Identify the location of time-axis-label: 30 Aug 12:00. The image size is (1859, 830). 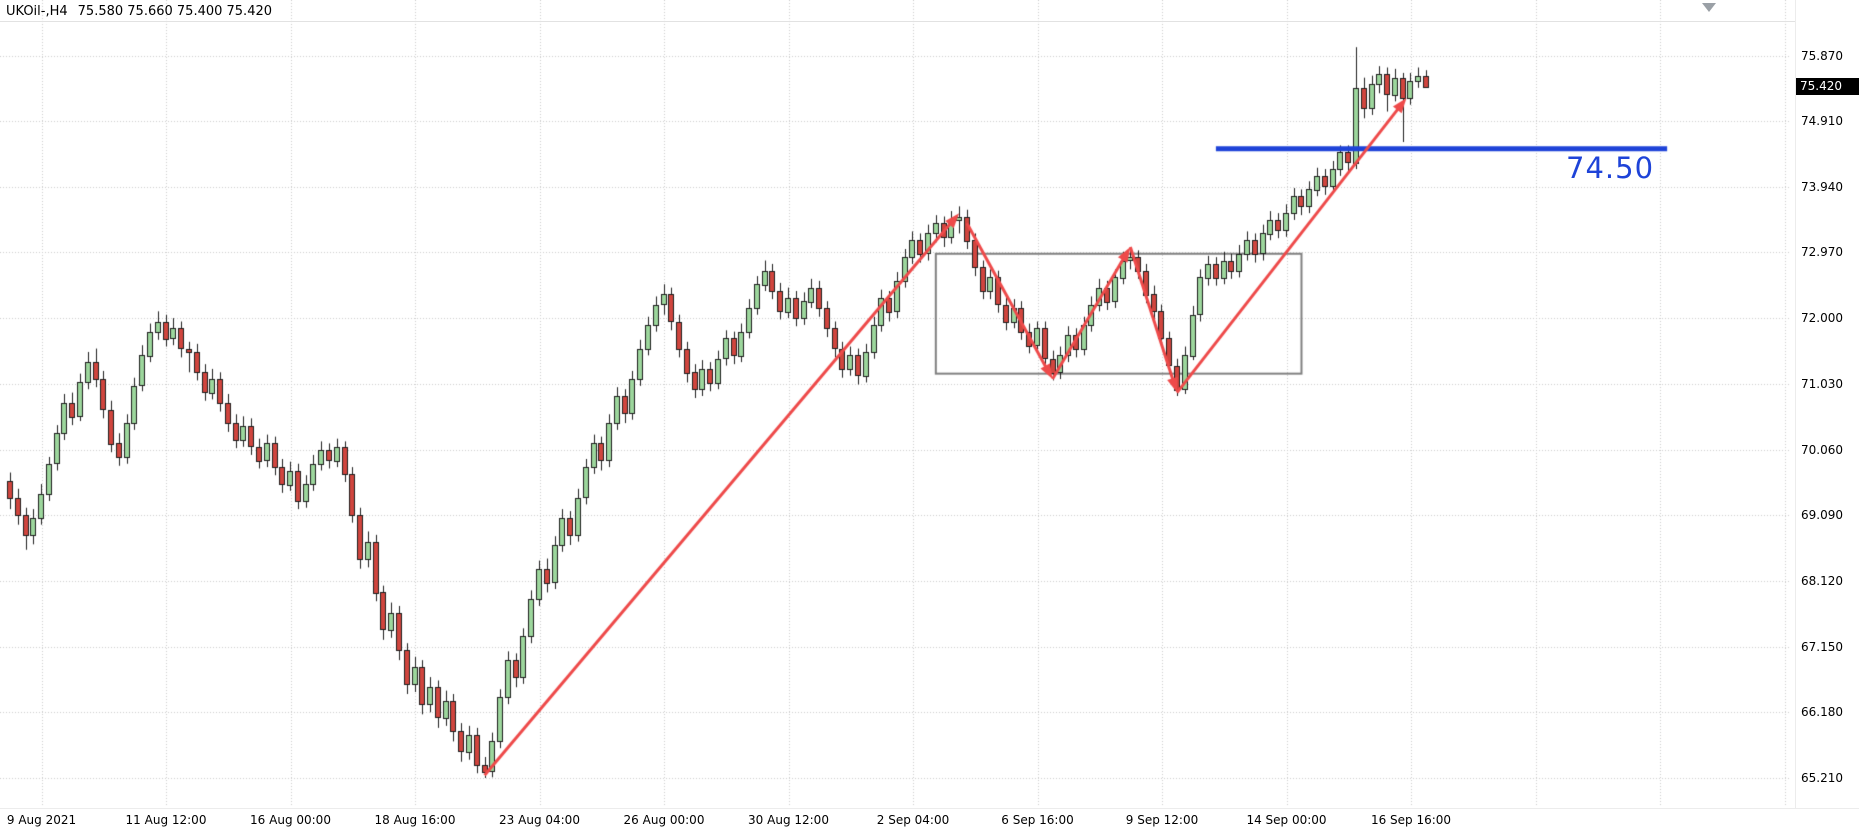
(788, 820).